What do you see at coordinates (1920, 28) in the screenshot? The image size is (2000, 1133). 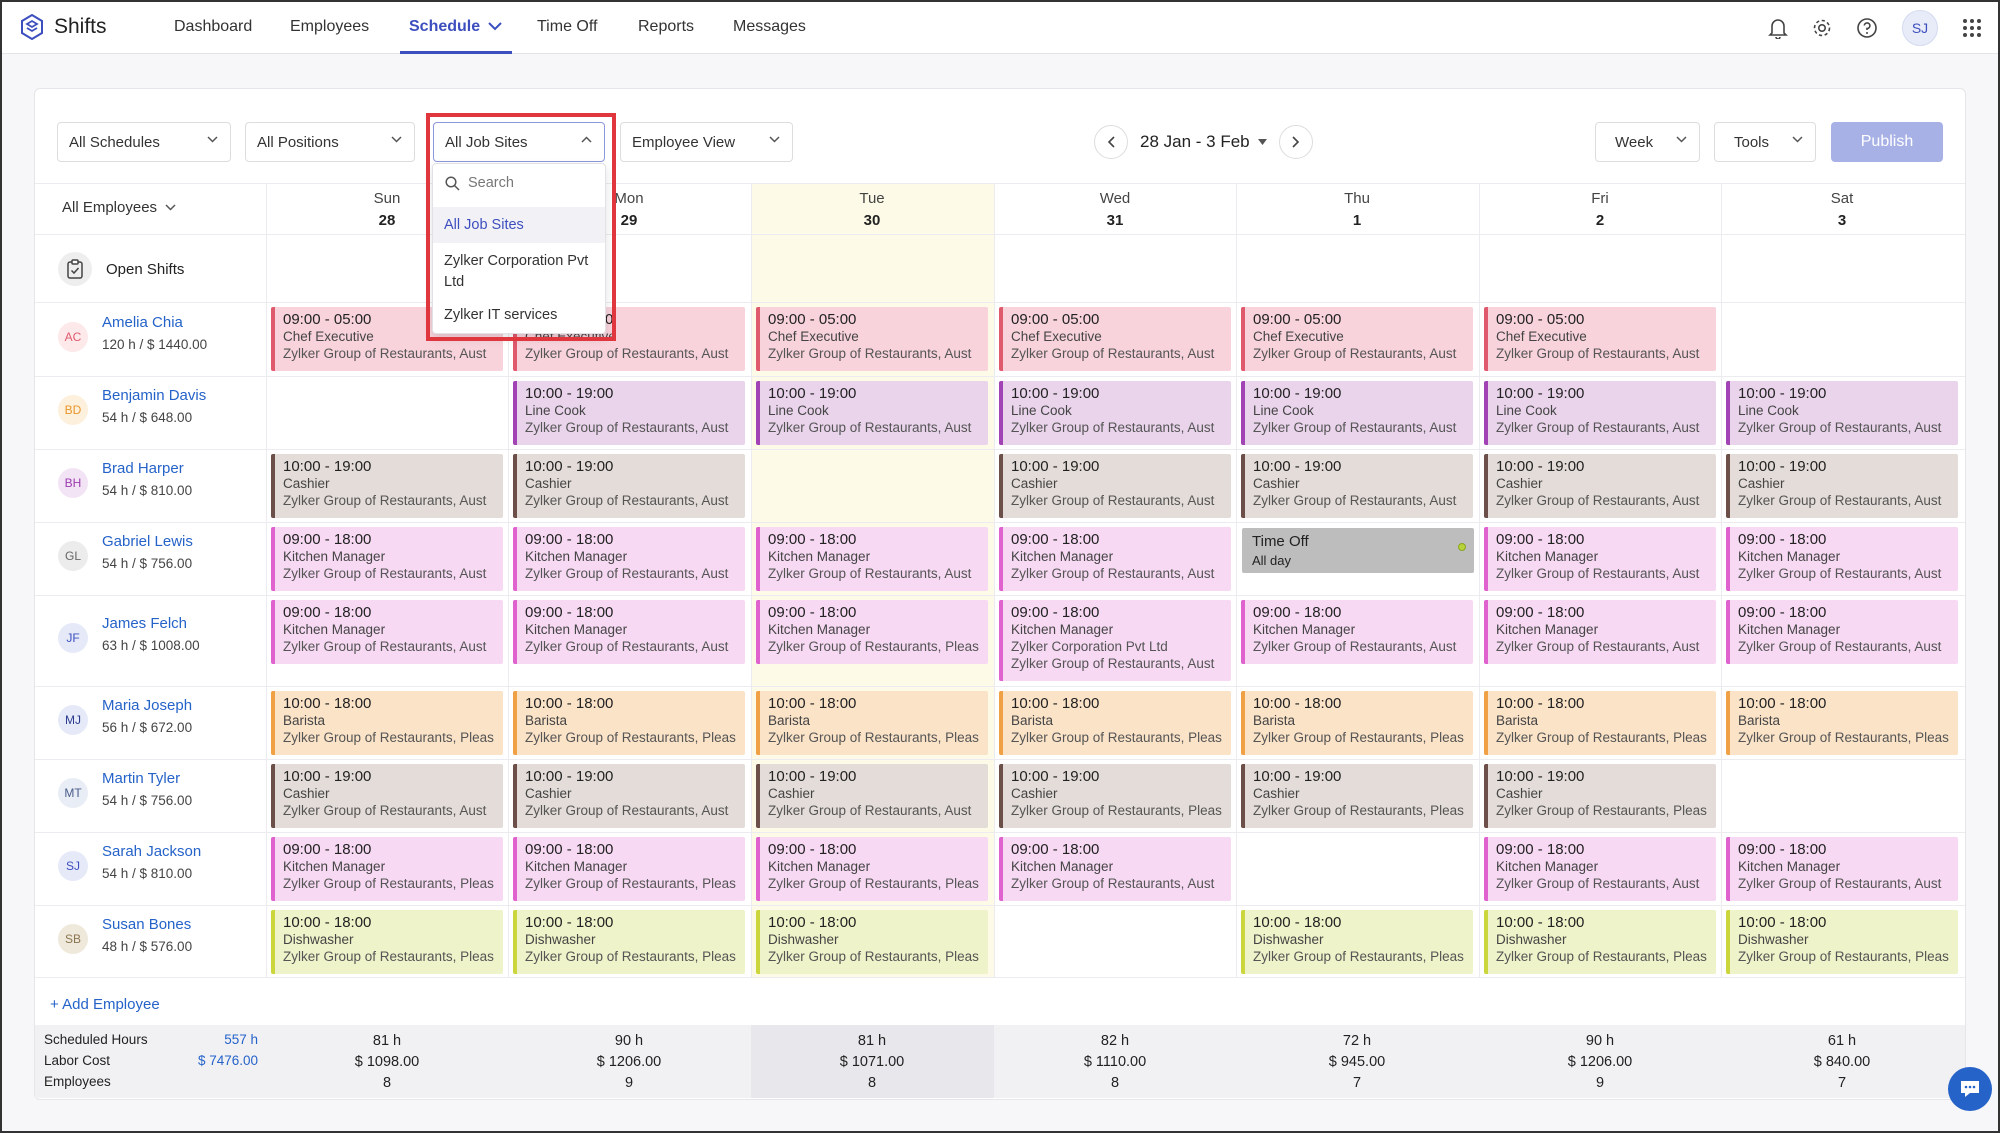 I see `user-avatar: SJ` at bounding box center [1920, 28].